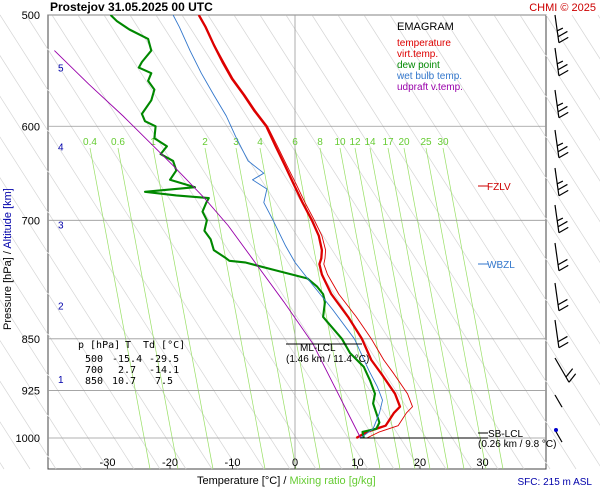  Describe the element at coordinates (404, 142) in the screenshot. I see `mixing-ratio-label: 20` at that location.